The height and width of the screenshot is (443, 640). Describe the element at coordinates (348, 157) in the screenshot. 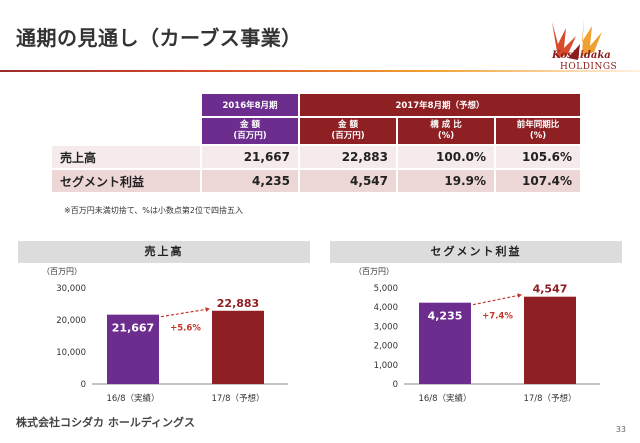

I see `cell-value: 22,883` at that location.